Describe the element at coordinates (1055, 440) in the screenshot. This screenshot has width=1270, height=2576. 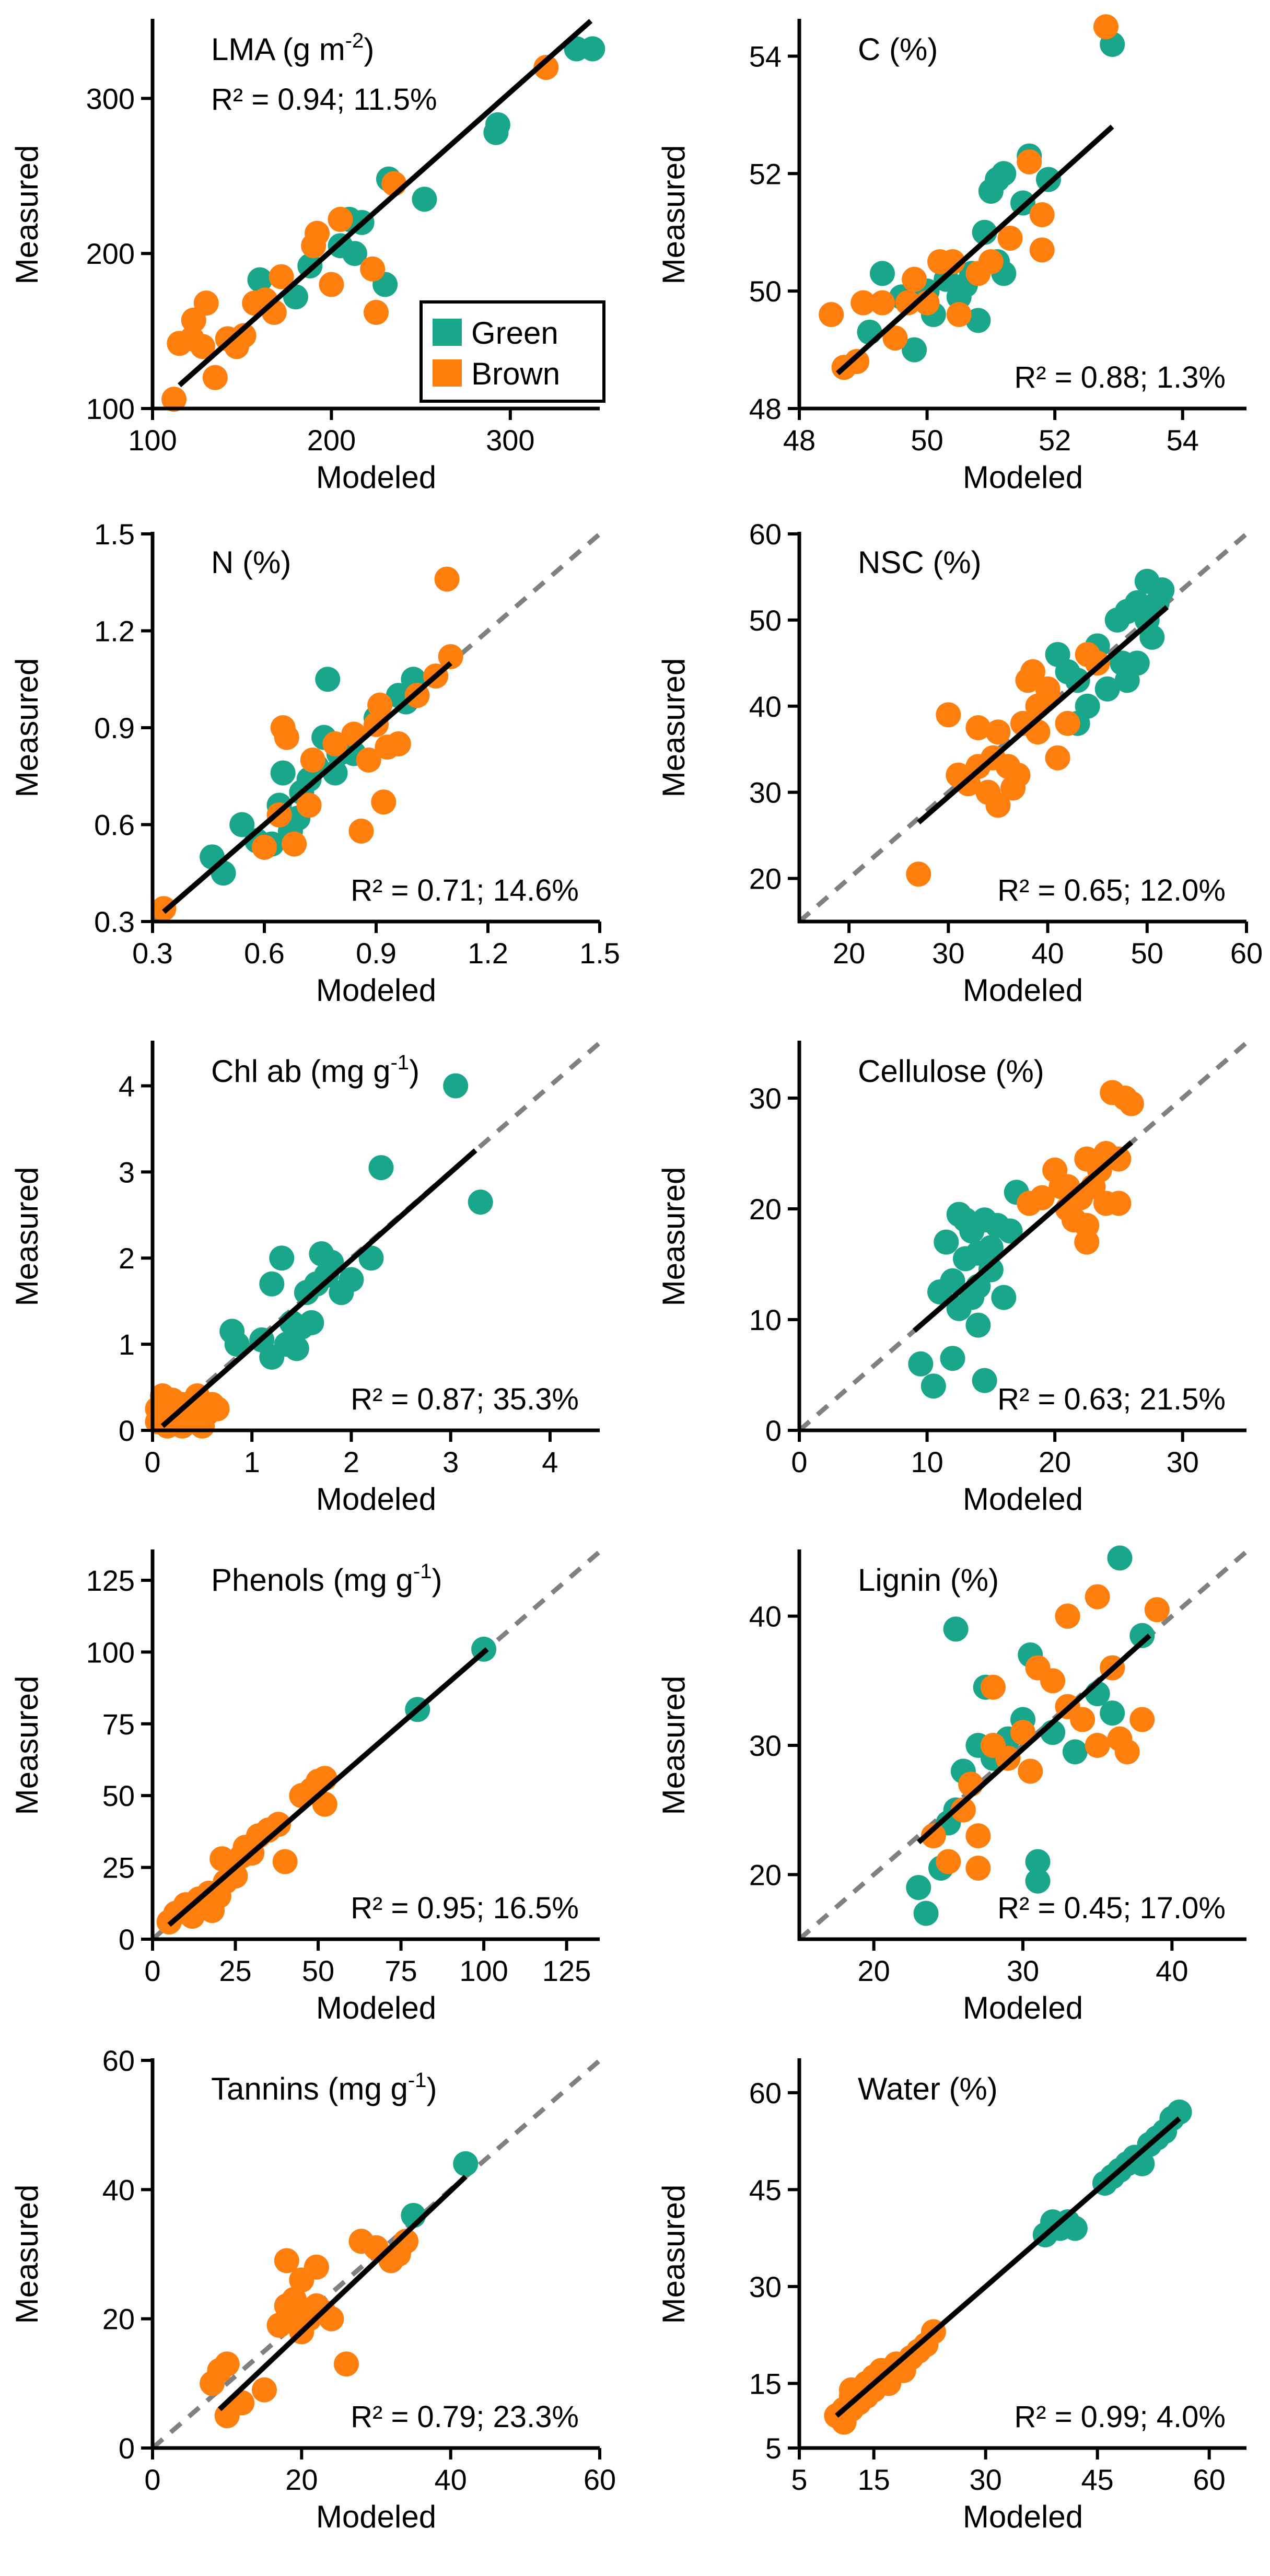
I see `x-tick-label: 52` at that location.